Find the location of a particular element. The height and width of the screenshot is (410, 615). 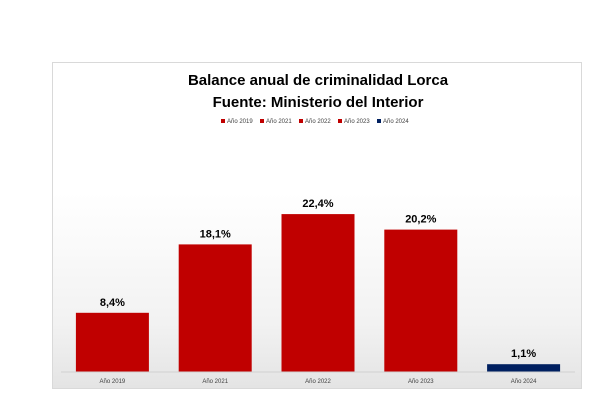

x-tick-label-5: Año 2024 is located at coordinates (524, 382).